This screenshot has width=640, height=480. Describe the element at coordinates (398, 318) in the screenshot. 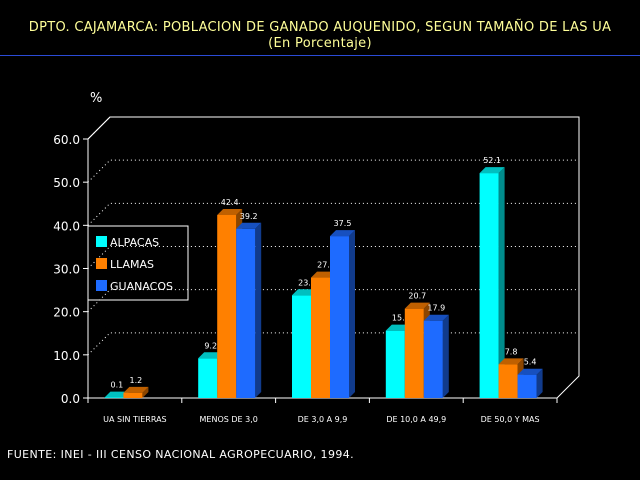

I see `value-label-alpacas: 15.` at that location.